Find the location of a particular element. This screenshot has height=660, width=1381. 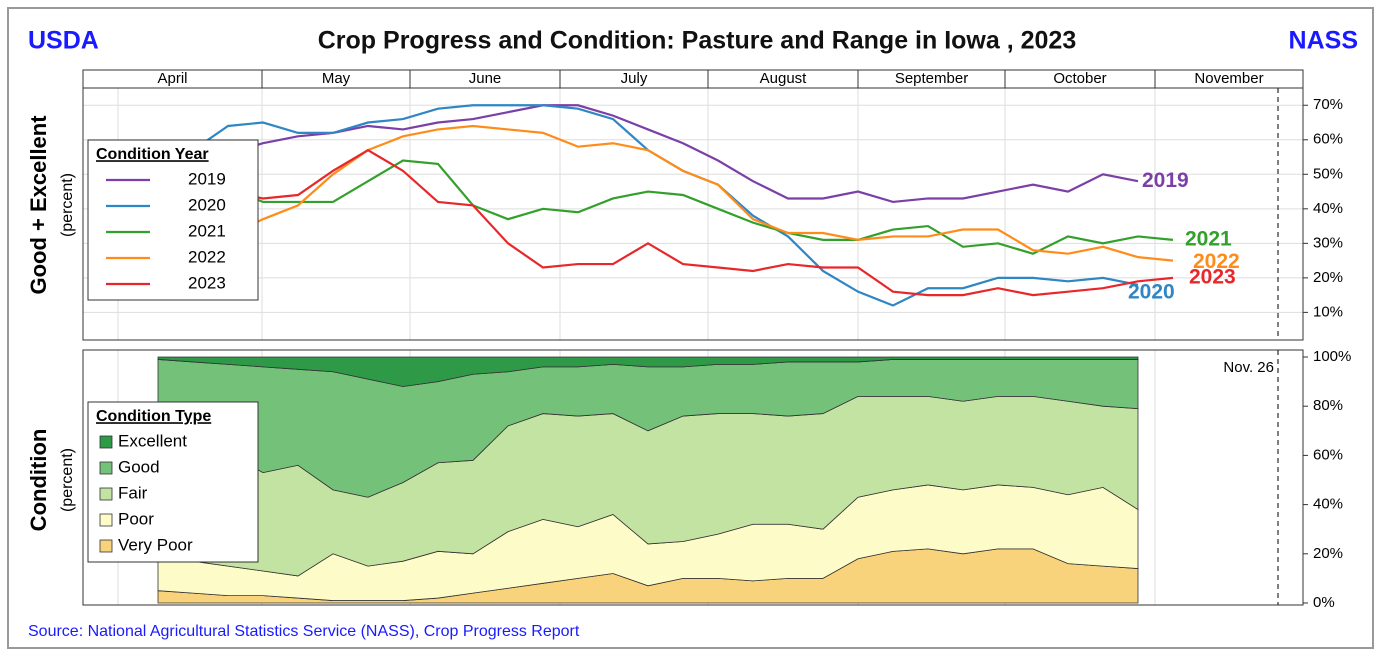

x-tick-label: October is located at coordinates (1079, 78).